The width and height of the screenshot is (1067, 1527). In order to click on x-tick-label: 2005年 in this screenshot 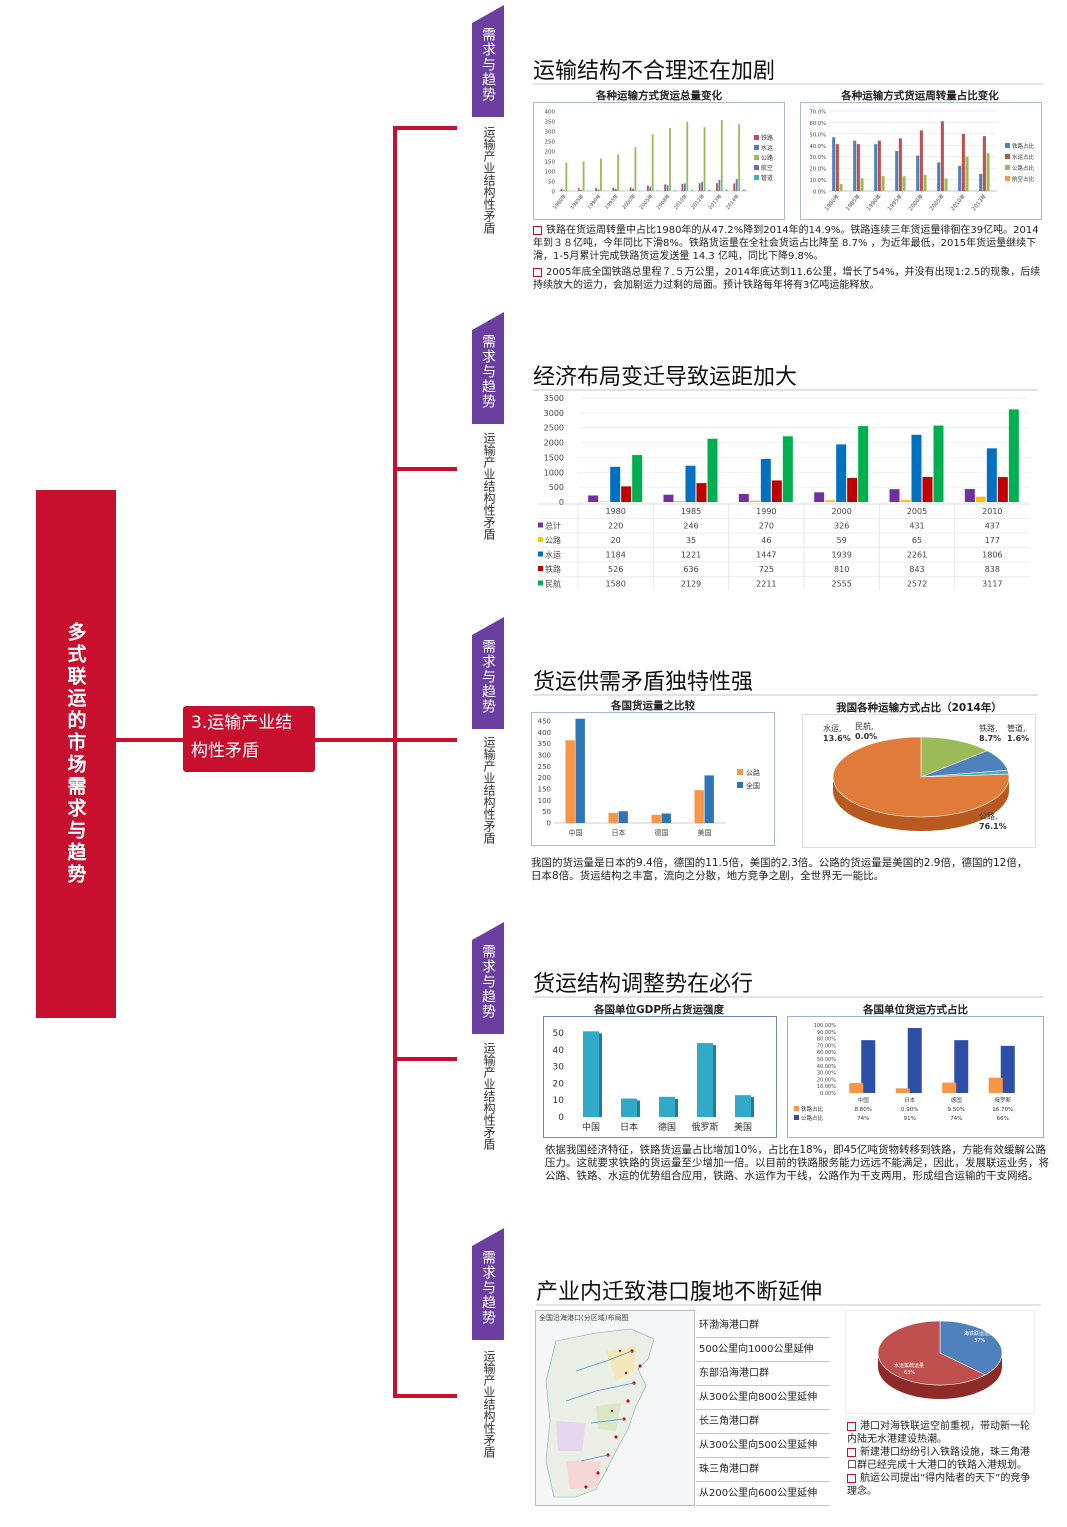, I will do `click(936, 202)`.